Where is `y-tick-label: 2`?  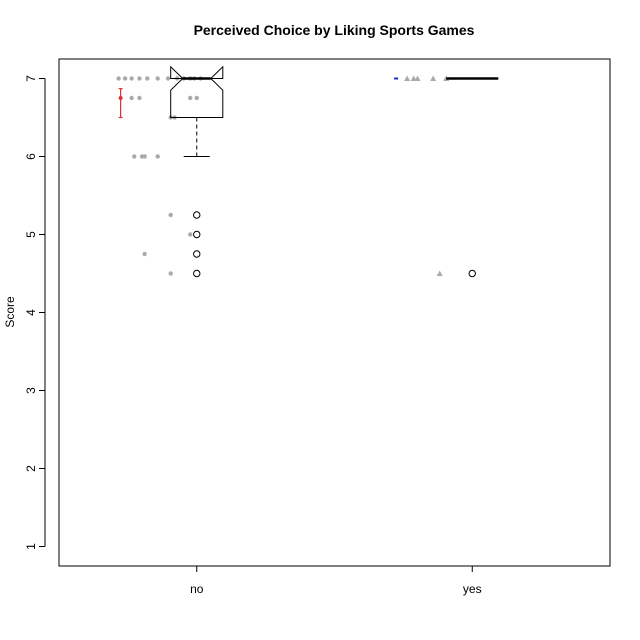
y-tick-label: 2 is located at coordinates (31, 468).